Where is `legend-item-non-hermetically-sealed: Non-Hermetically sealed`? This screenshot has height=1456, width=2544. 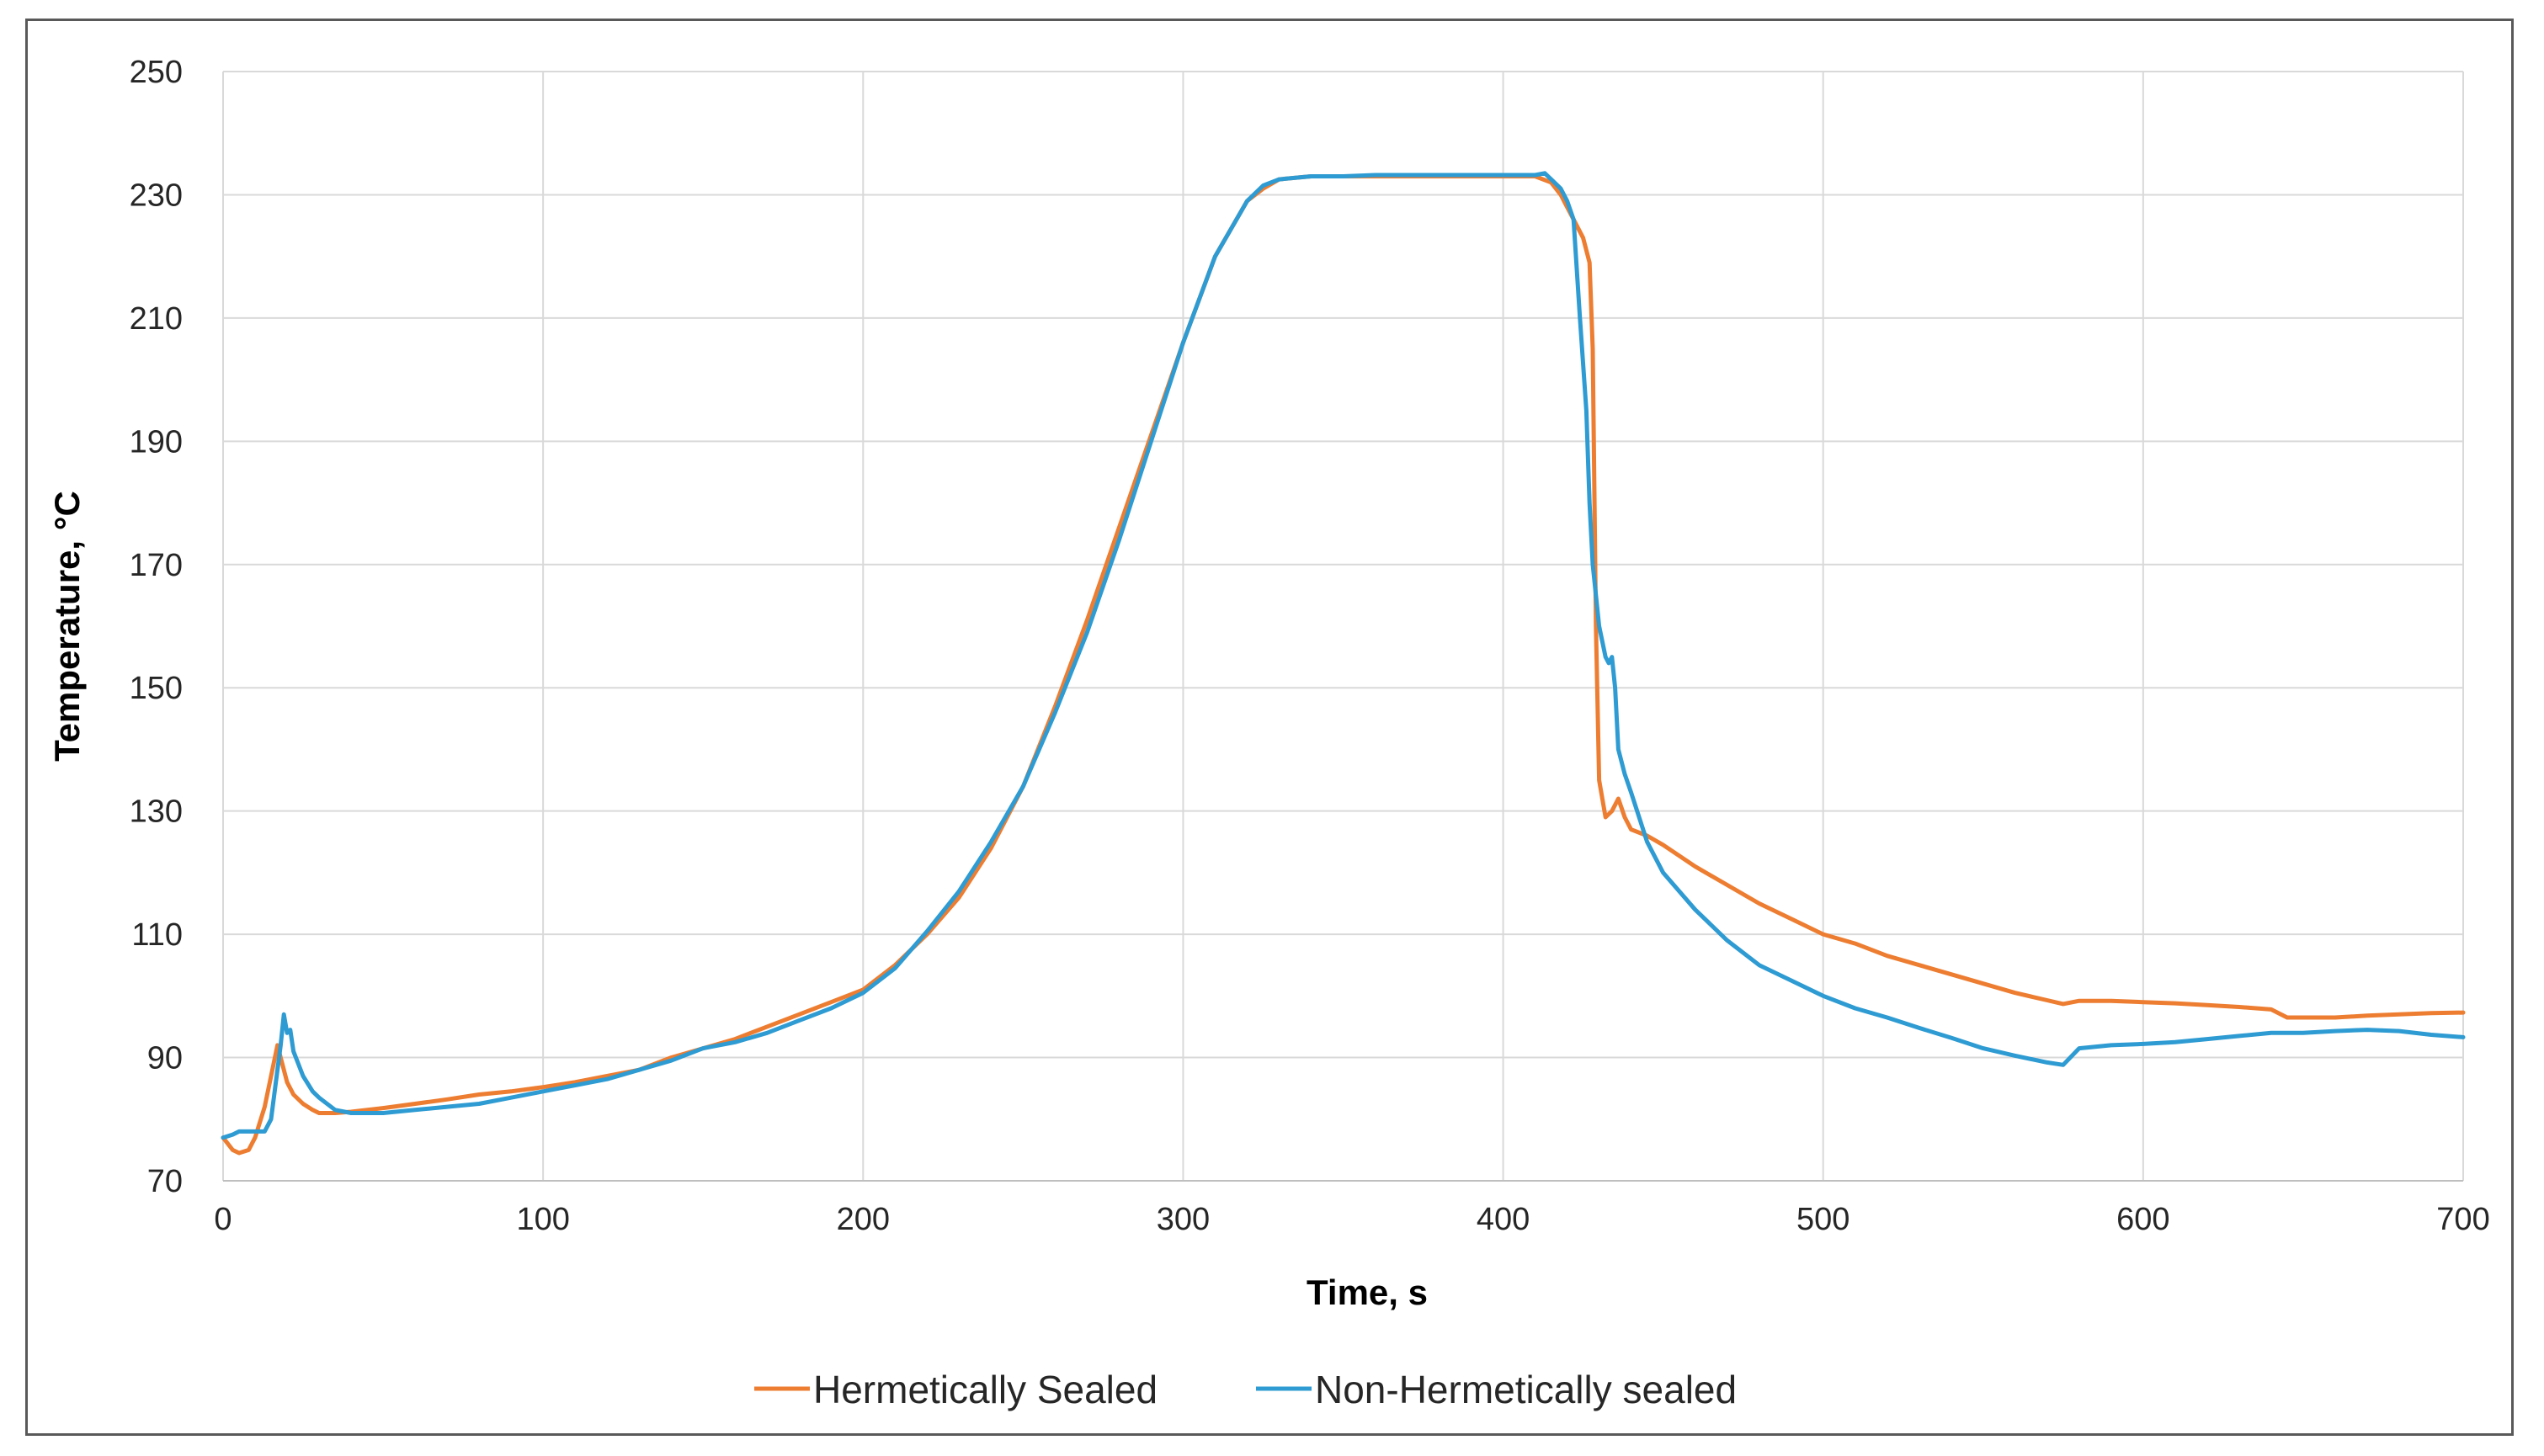 legend-item-non-hermetically-sealed: Non-Hermetically sealed is located at coordinates (1496, 1389).